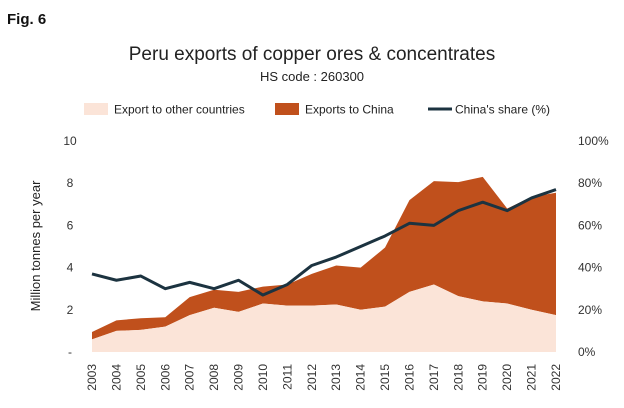 The width and height of the screenshot is (624, 408). I want to click on y2-tick-label: 80%, so click(590, 183).